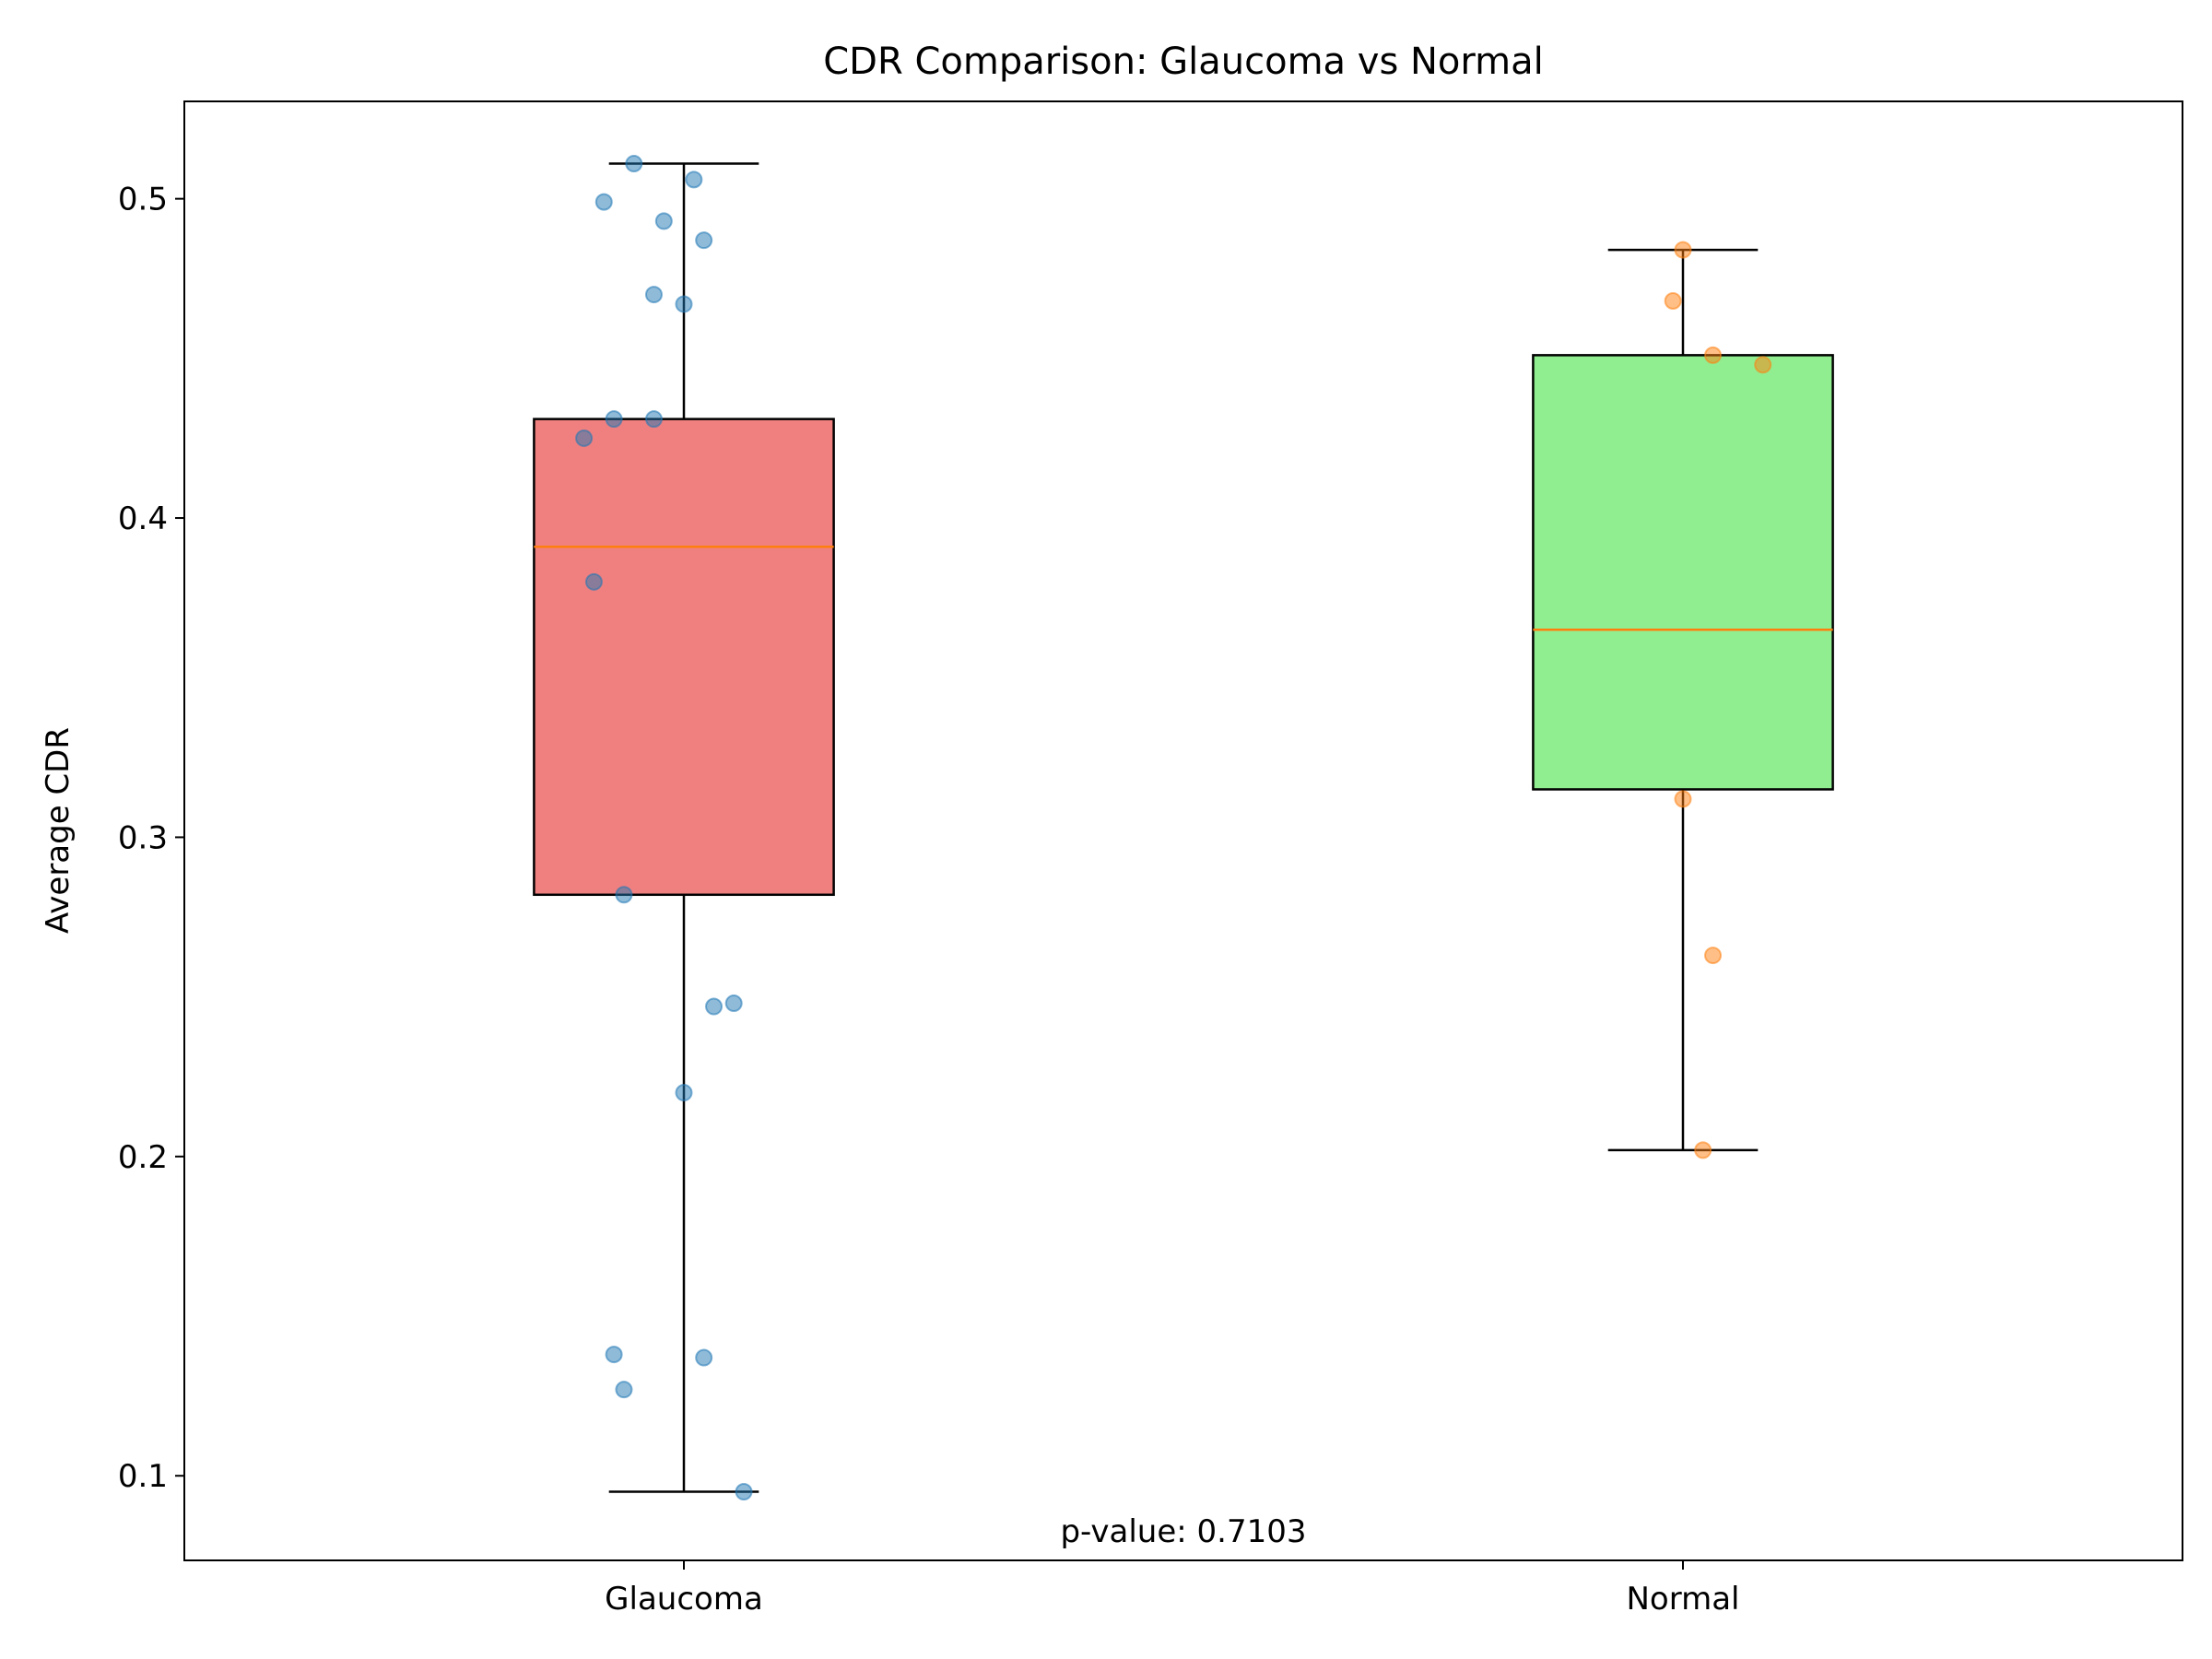 The image size is (2212, 1659). Describe the element at coordinates (1172, 1589) in the screenshot. I see `x-axis-ticks: Glaucoma Normal` at that location.